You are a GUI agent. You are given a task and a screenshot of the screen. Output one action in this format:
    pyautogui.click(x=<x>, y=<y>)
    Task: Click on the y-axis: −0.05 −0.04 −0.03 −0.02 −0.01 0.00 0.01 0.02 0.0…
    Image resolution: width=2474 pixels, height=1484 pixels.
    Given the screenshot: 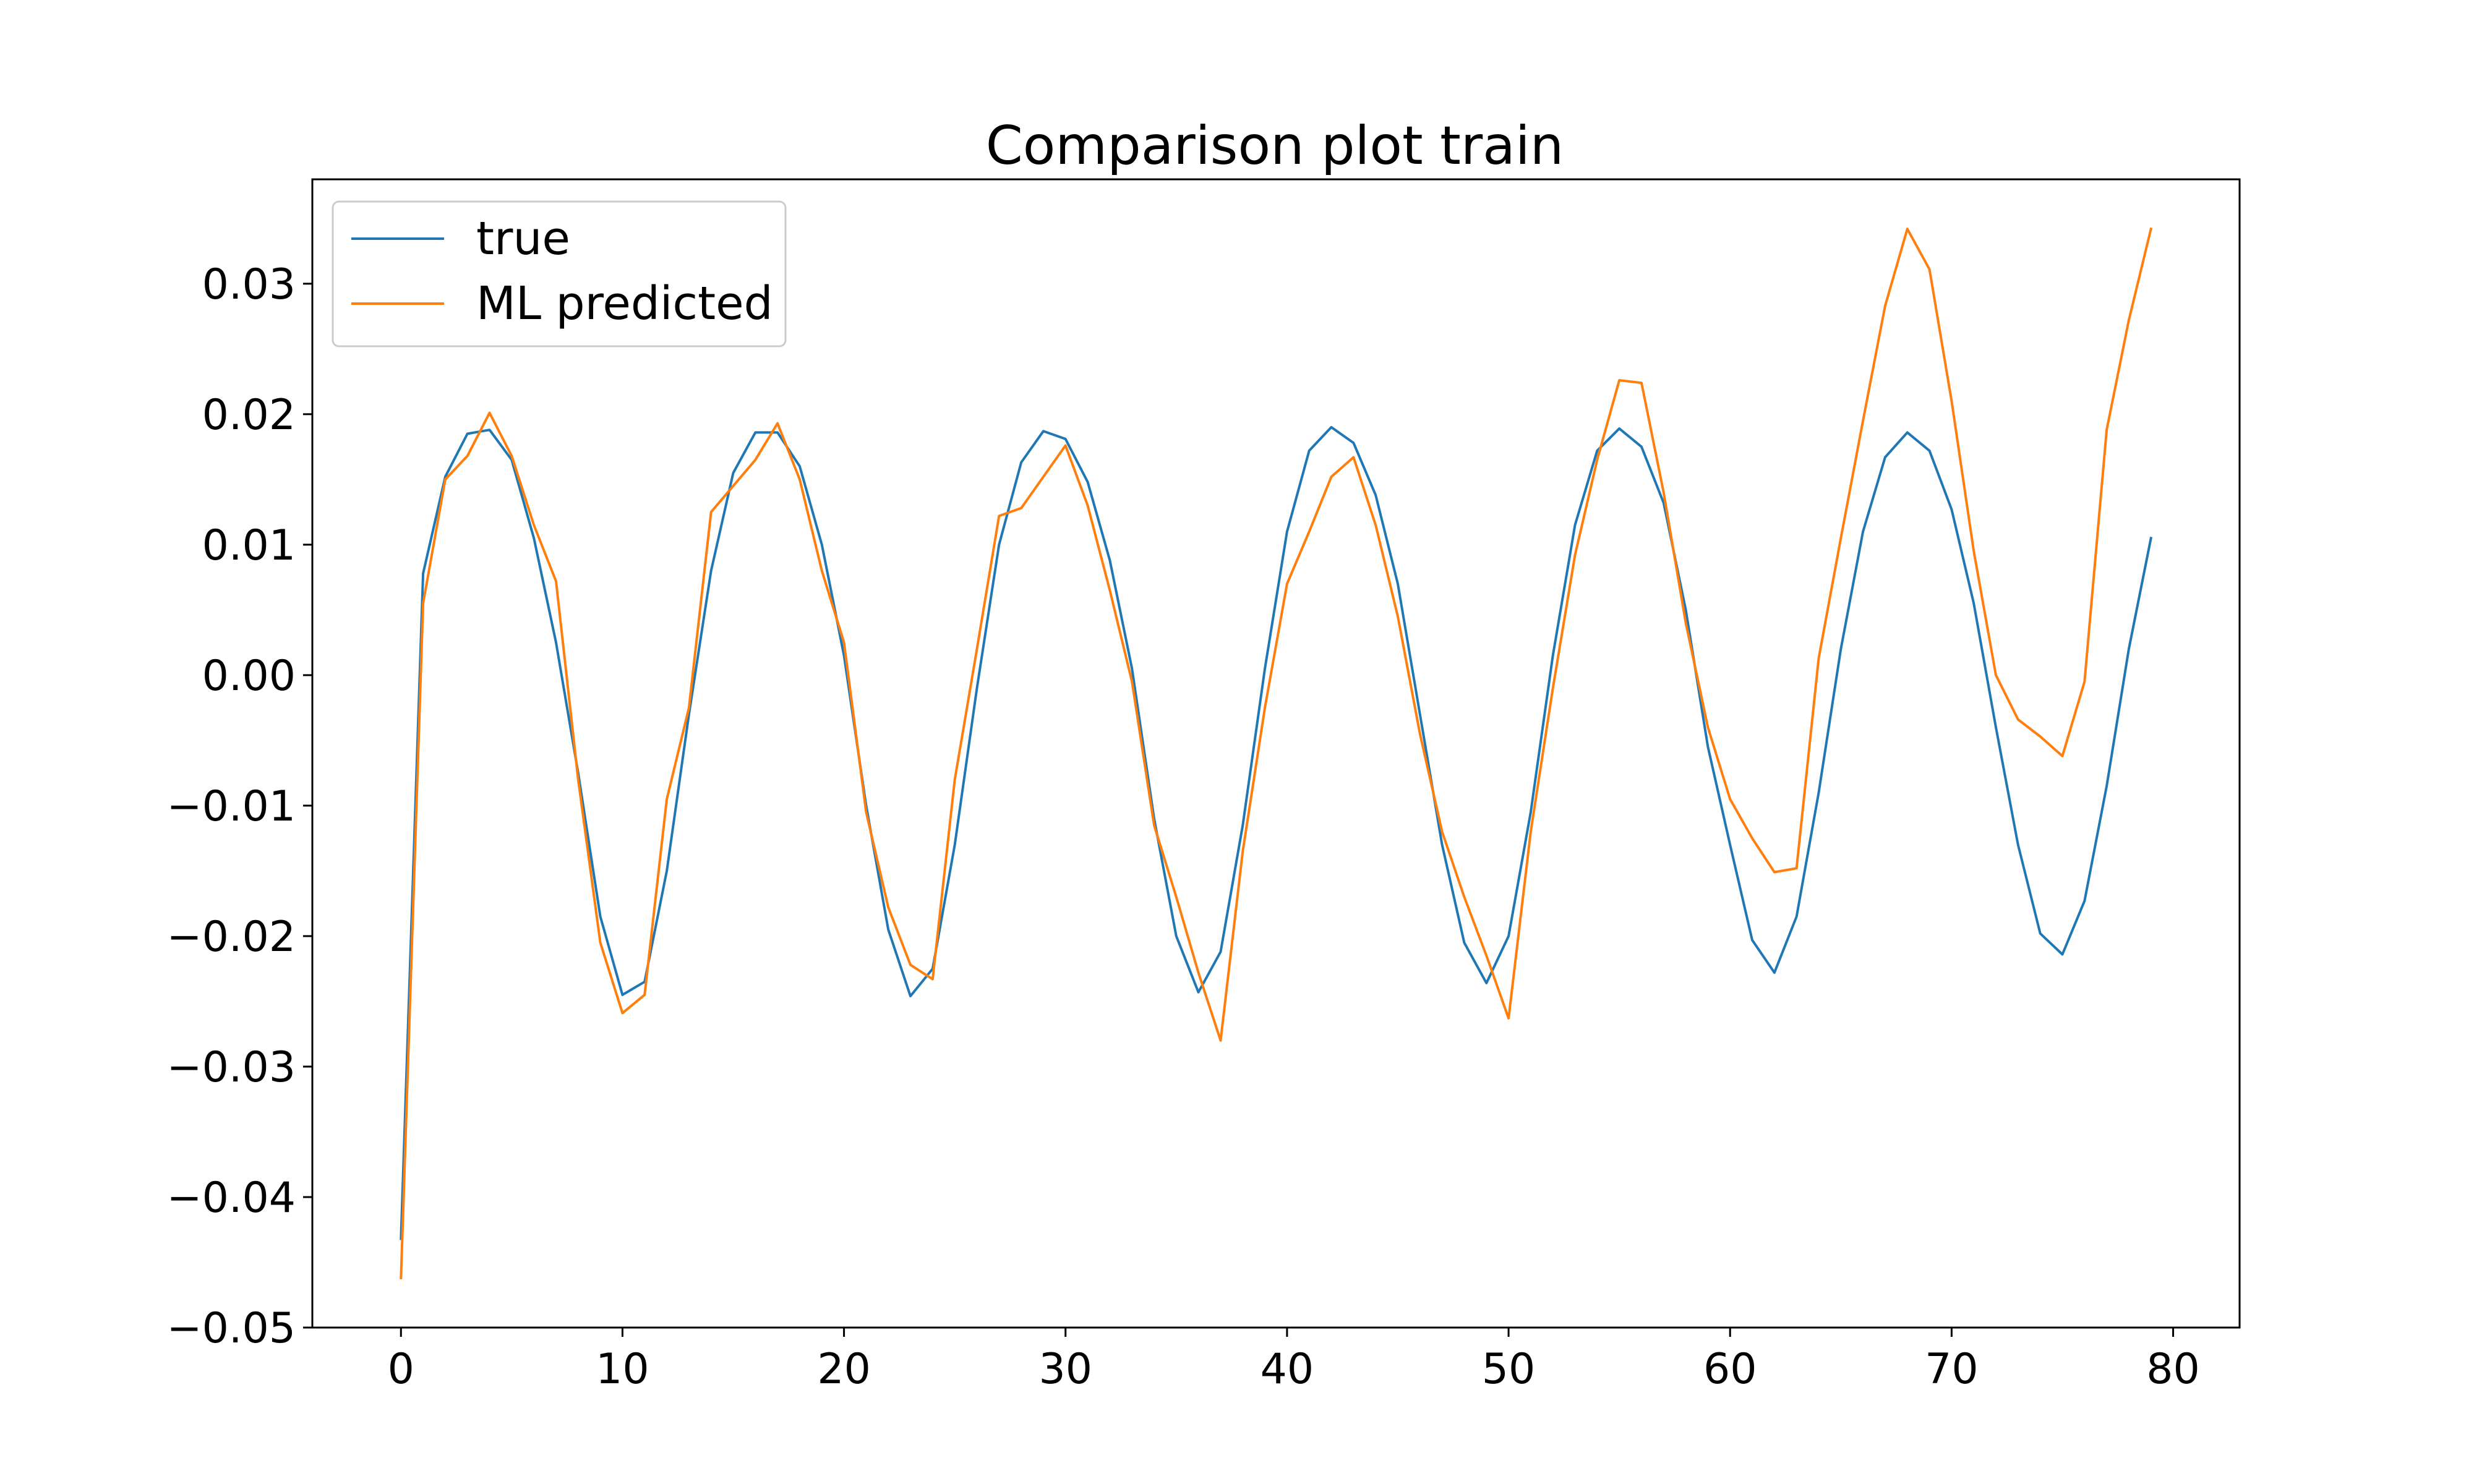 What is the action you would take?
    pyautogui.click(x=240, y=806)
    